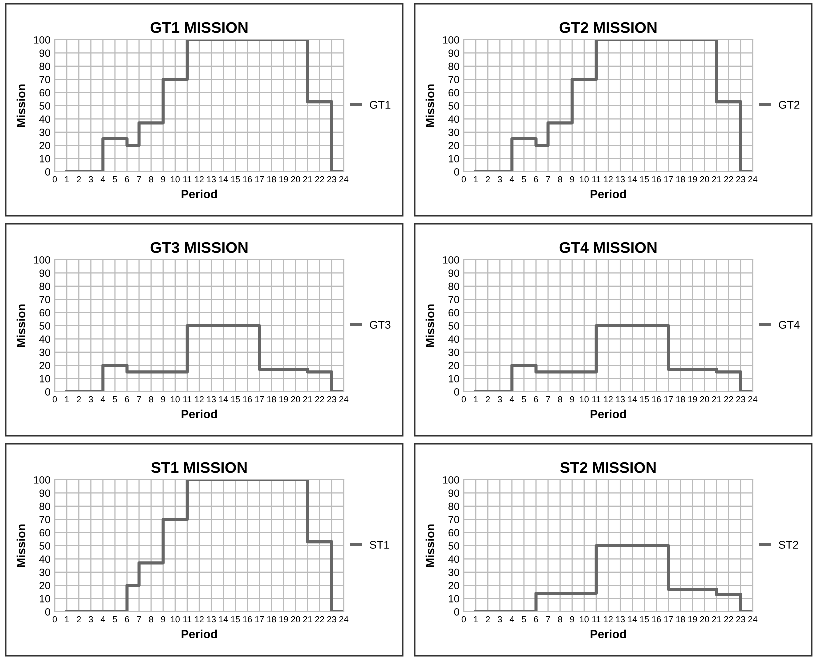 The width and height of the screenshot is (818, 660). I want to click on chart-title: GT3 MISSION, so click(199, 248).